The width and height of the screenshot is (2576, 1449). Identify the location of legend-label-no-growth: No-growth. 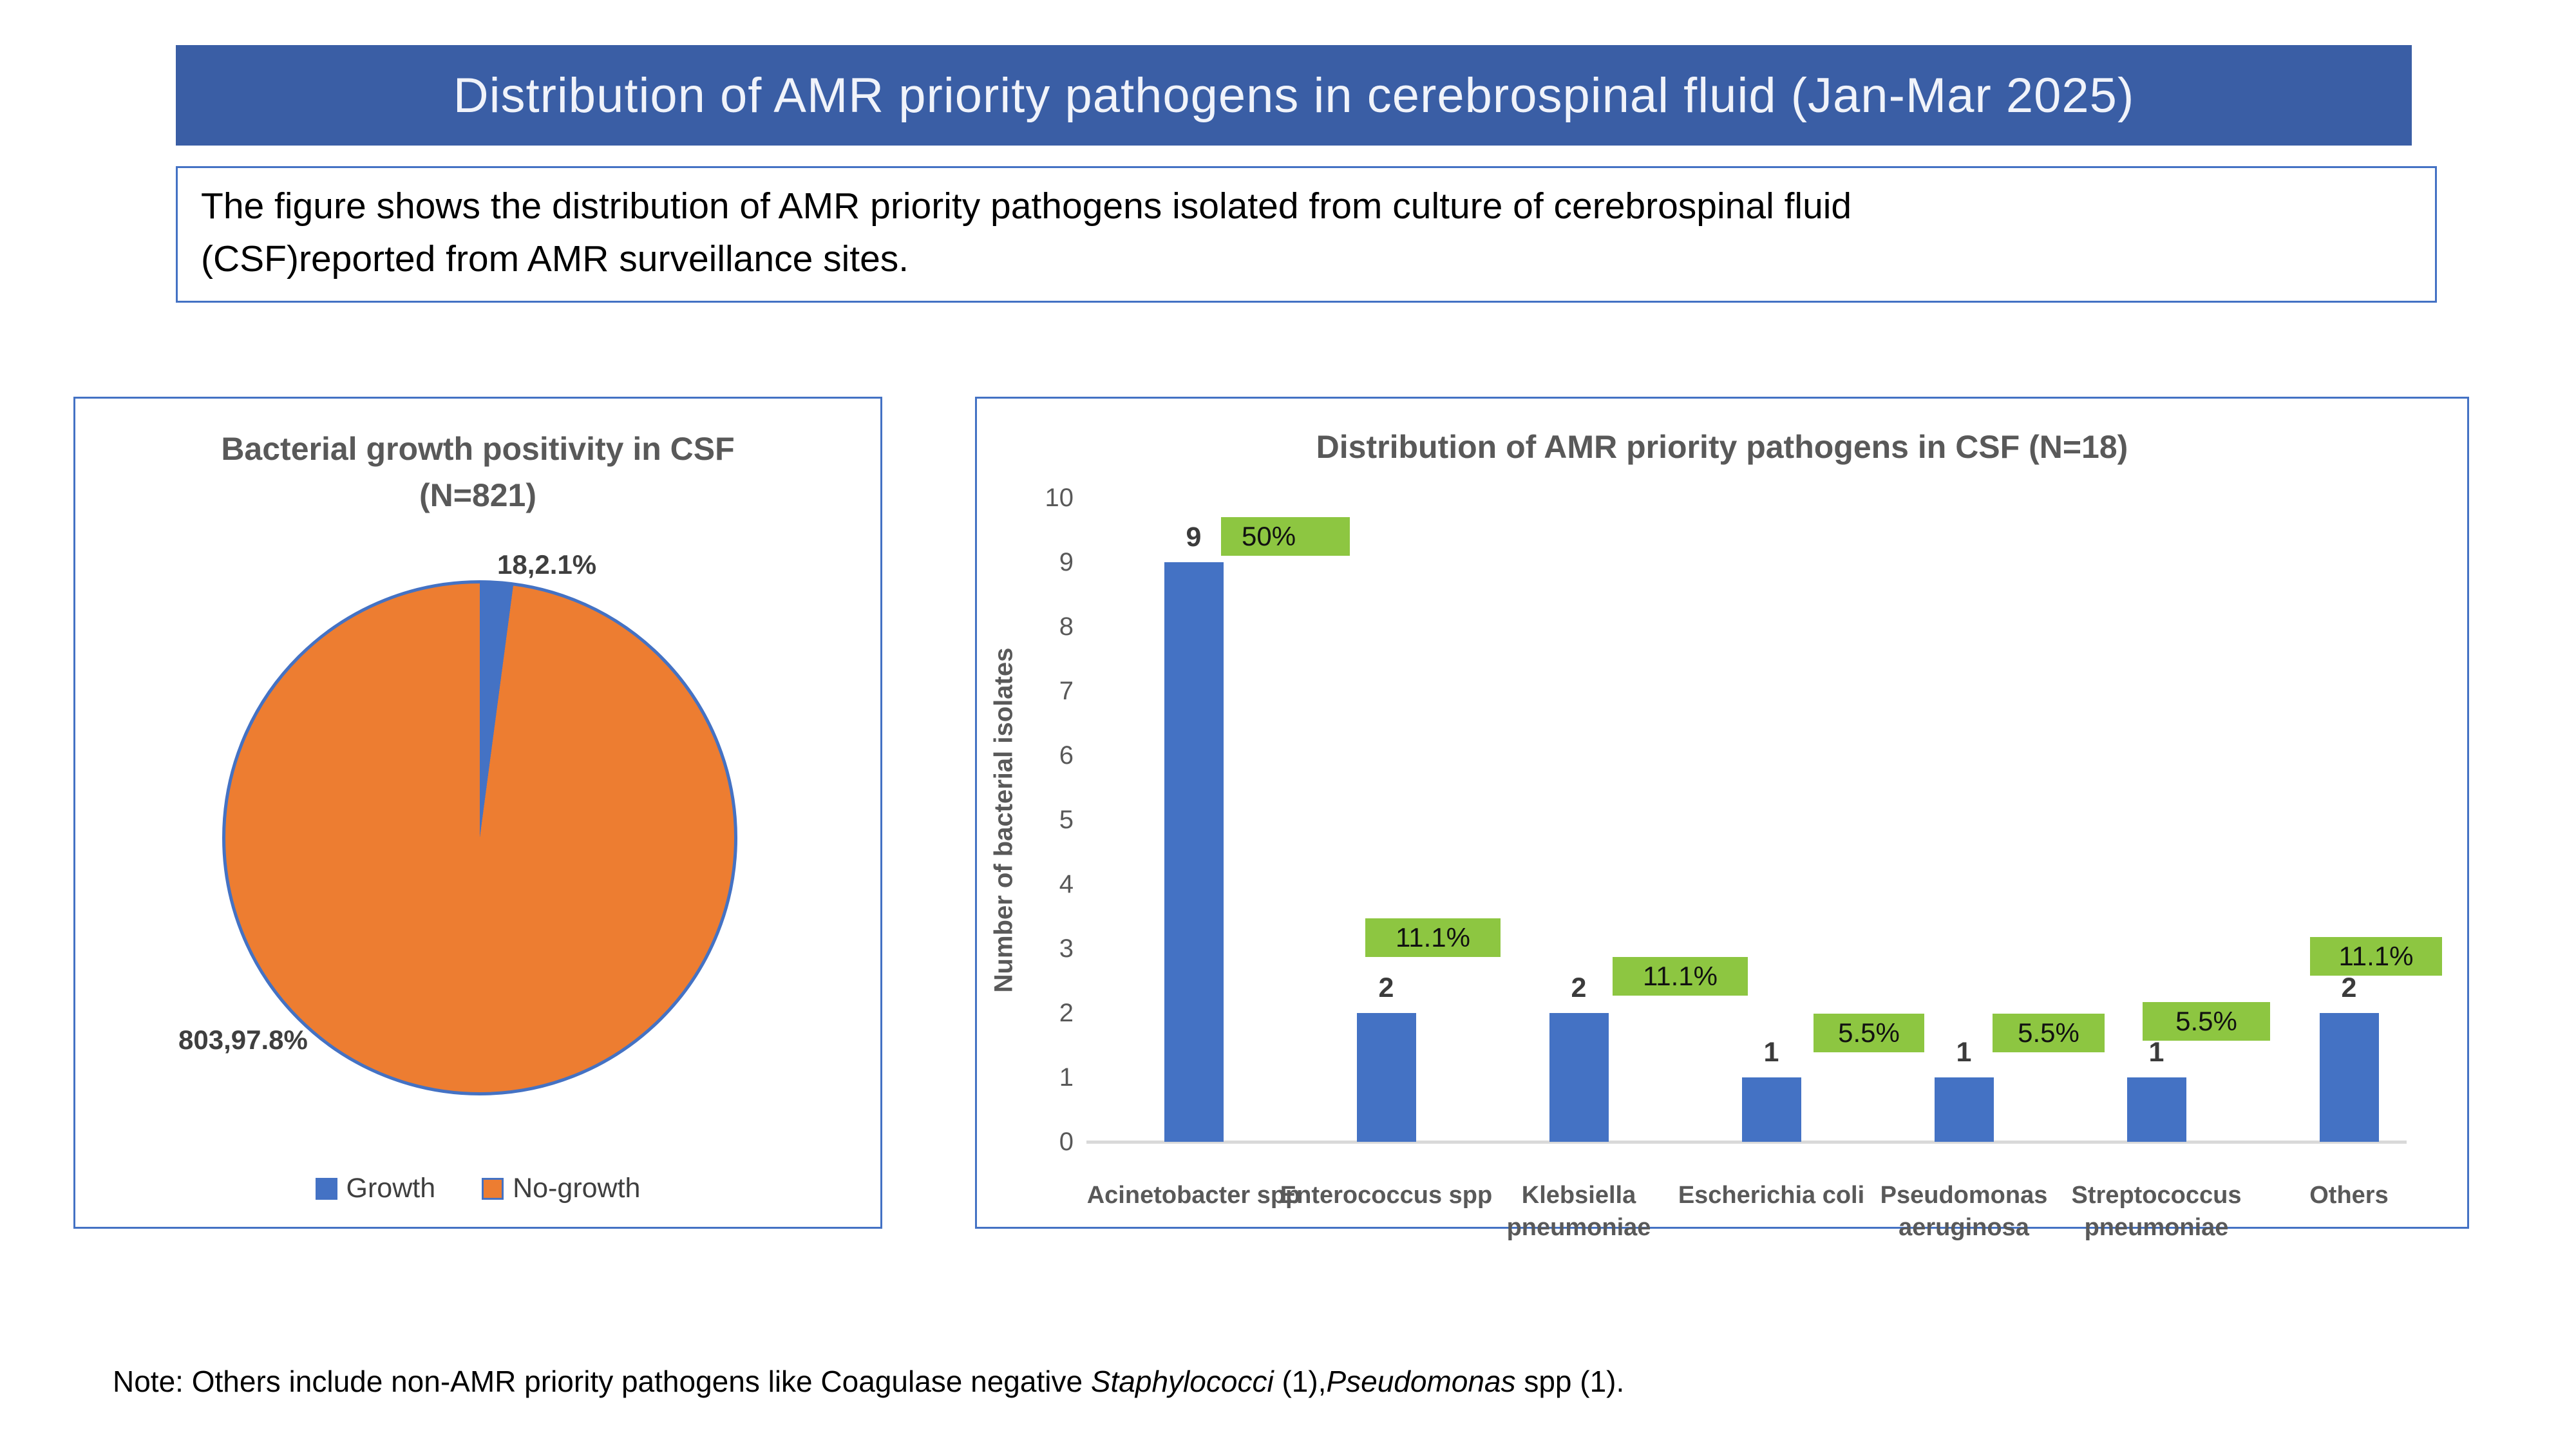
(577, 1189).